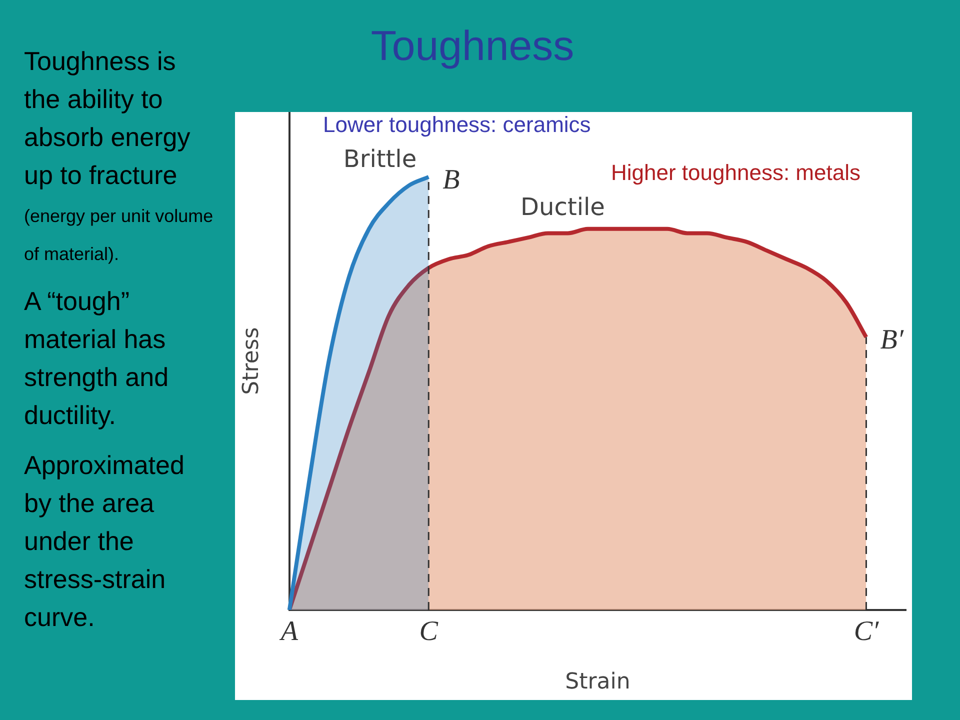 The width and height of the screenshot is (960, 720). I want to click on y-axis-title: Stress, so click(251, 361).